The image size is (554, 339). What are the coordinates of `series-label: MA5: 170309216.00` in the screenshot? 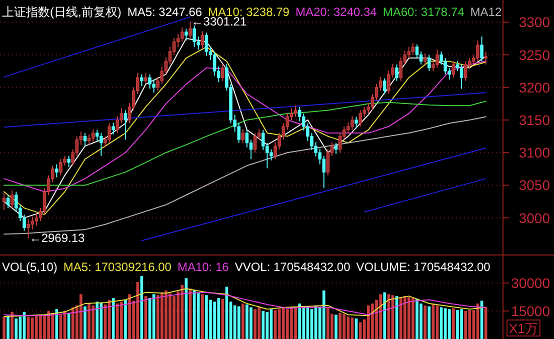 It's located at (117, 267).